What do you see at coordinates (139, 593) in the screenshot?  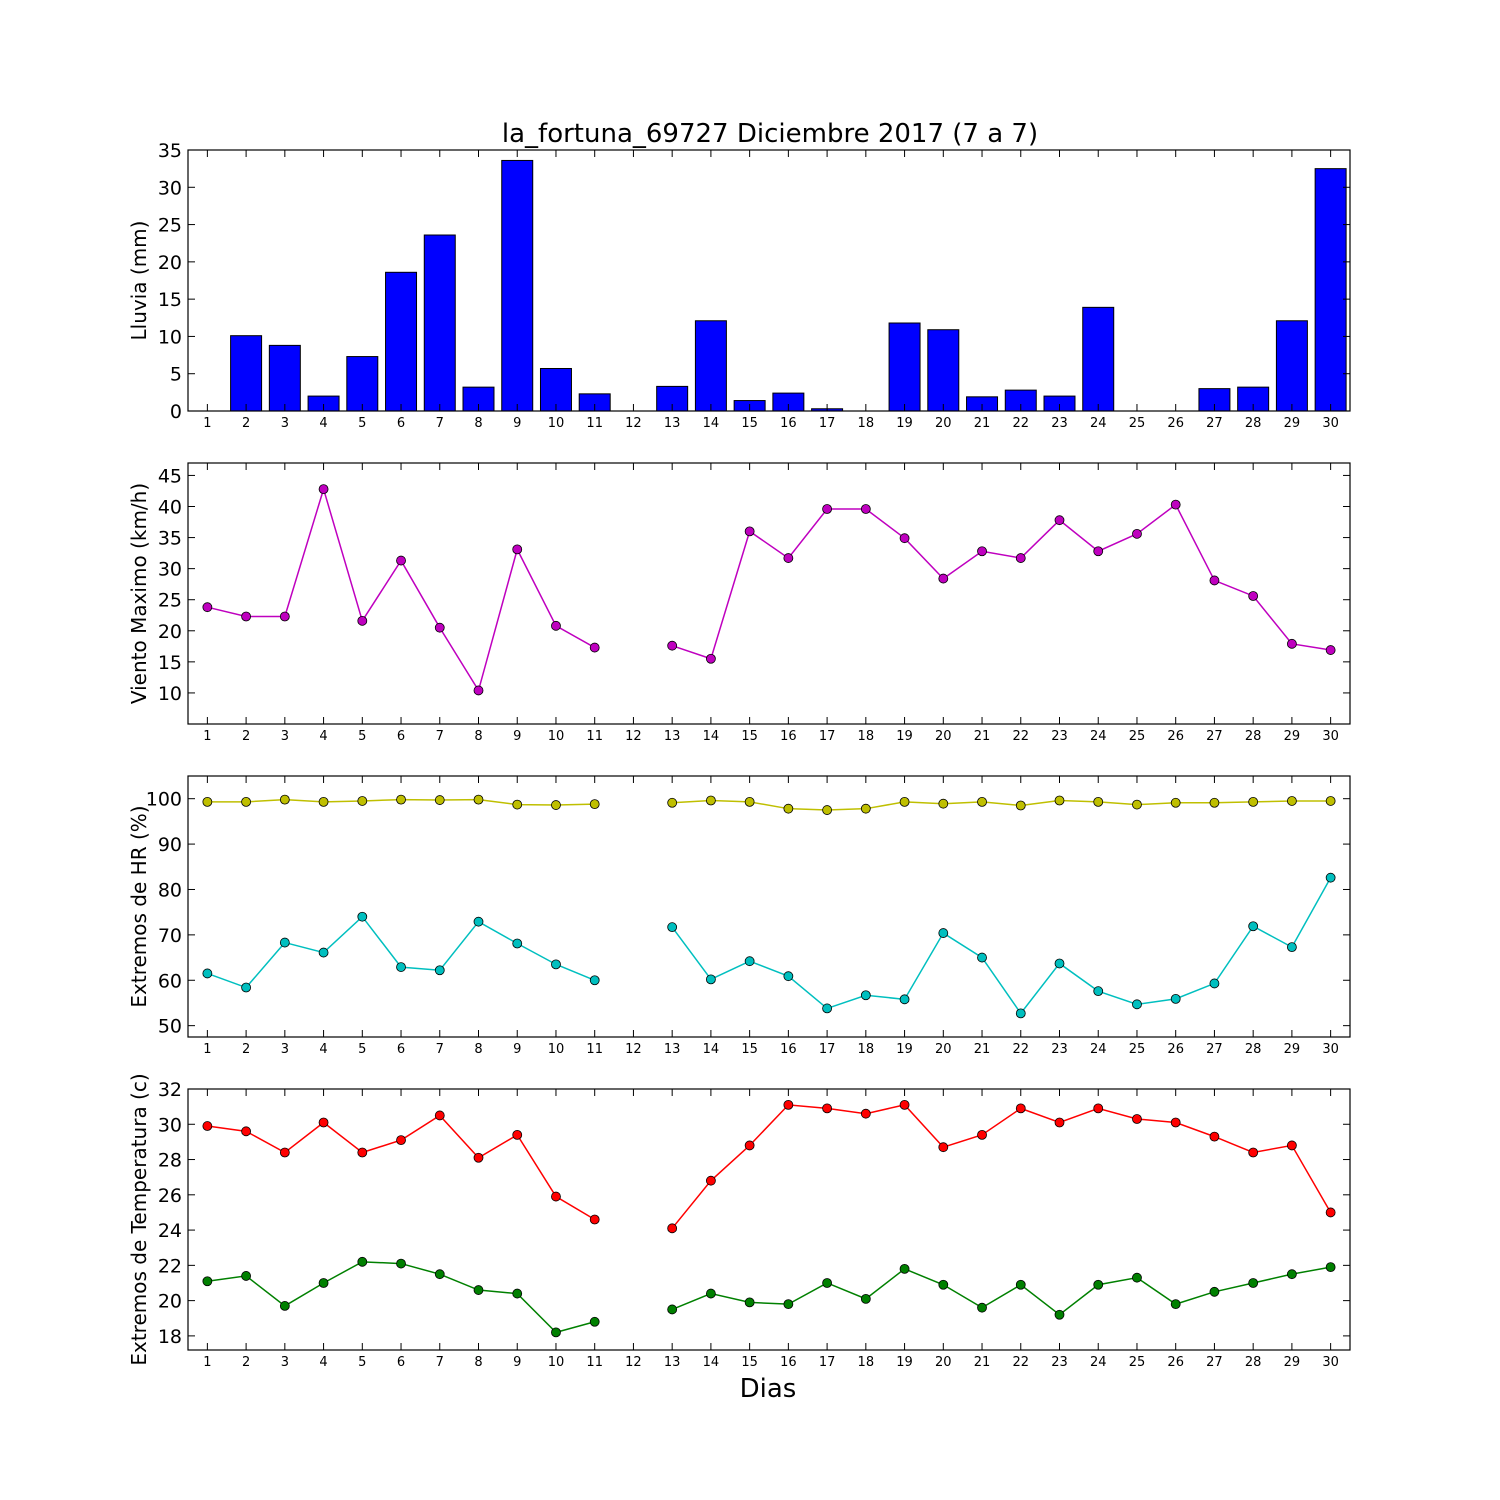 I see `wind-y-axis-label: Viento Maximo (km/h)` at bounding box center [139, 593].